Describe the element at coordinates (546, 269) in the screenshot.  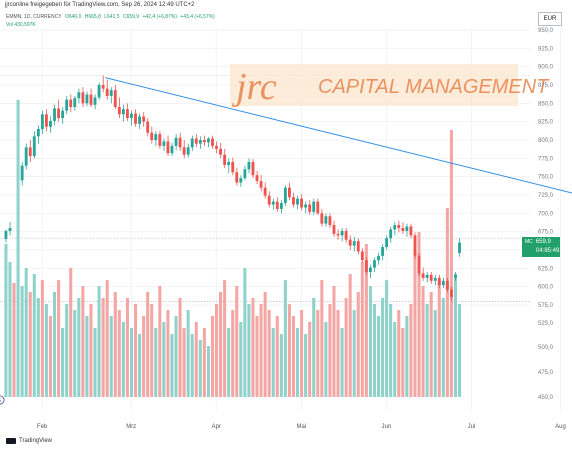
I see `price-tick-label: 625,0` at that location.